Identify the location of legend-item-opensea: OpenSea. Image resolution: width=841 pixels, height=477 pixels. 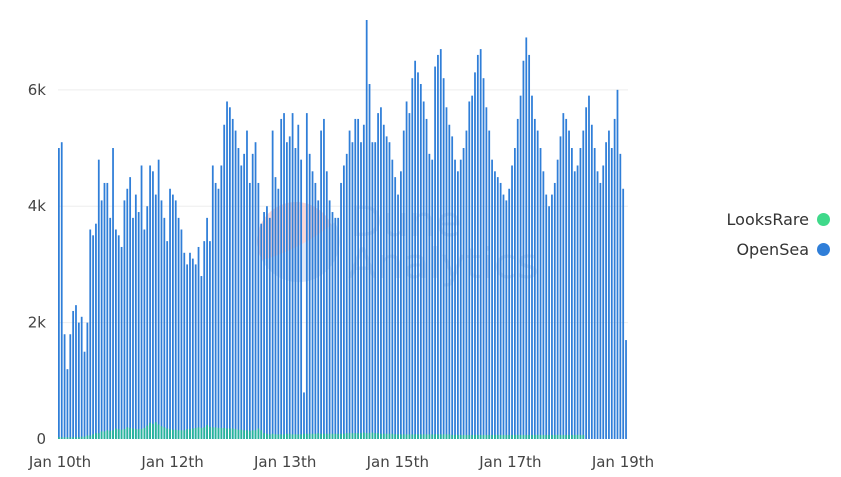
(760, 249).